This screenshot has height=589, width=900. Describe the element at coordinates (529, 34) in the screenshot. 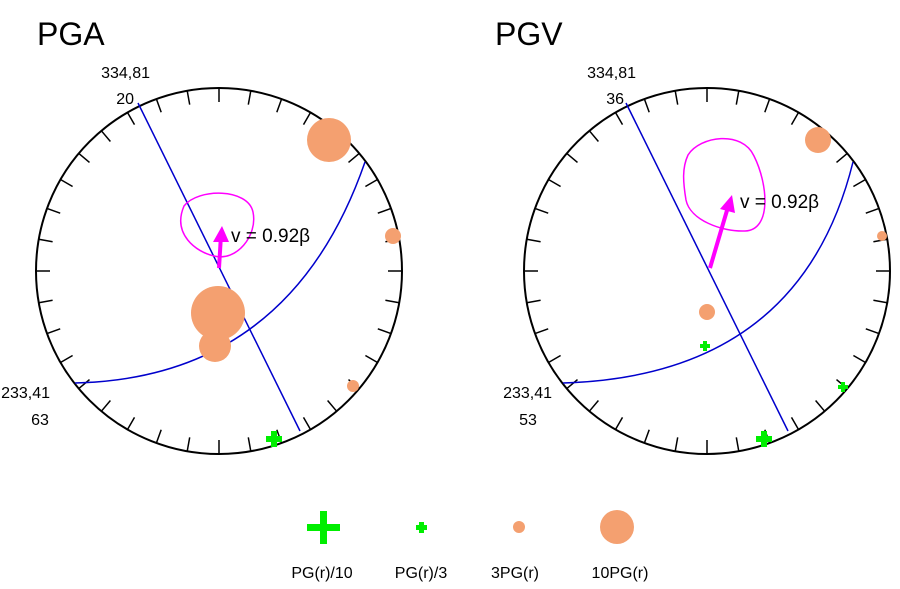

I see `panel-title: PGV` at that location.